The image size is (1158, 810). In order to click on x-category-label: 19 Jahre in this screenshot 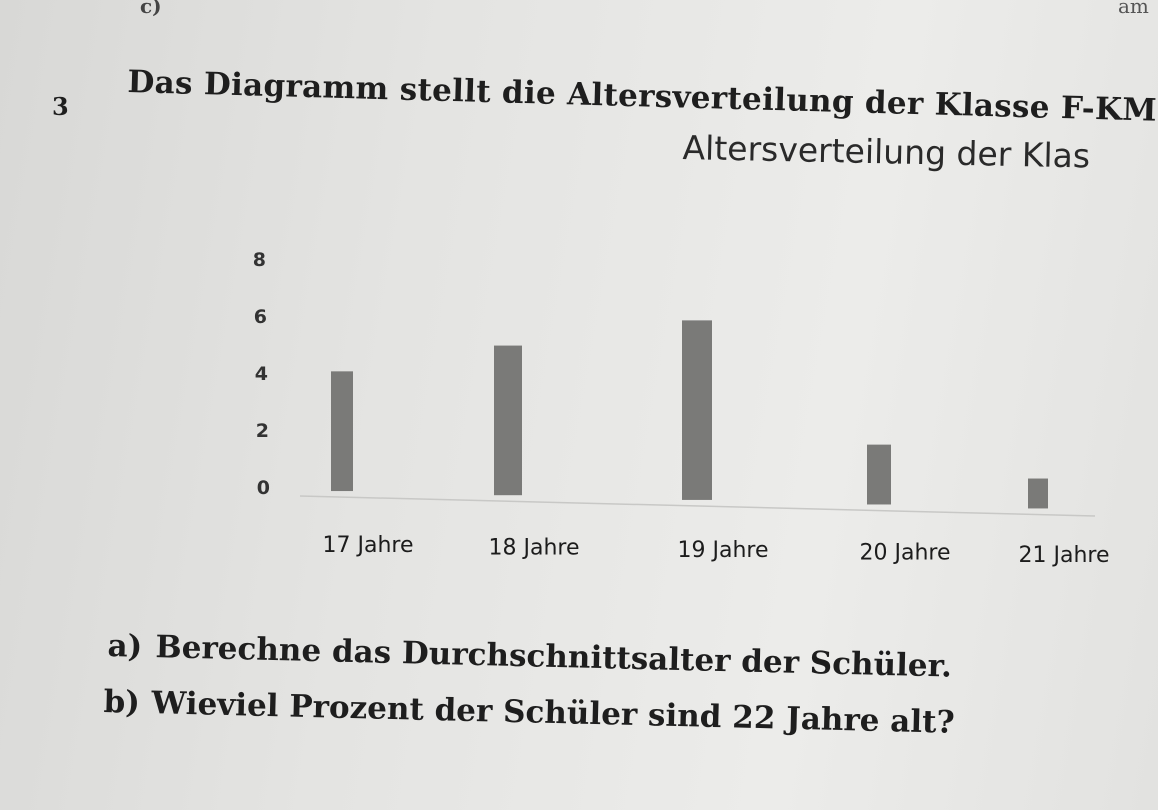, I will do `click(723, 550)`.